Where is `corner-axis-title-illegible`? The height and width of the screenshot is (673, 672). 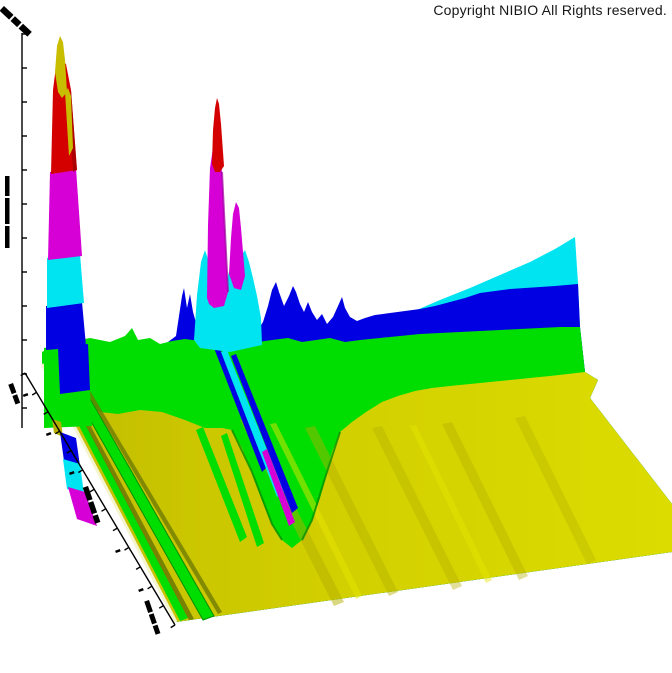
corner-axis-title-illegible is located at coordinates (16, 21).